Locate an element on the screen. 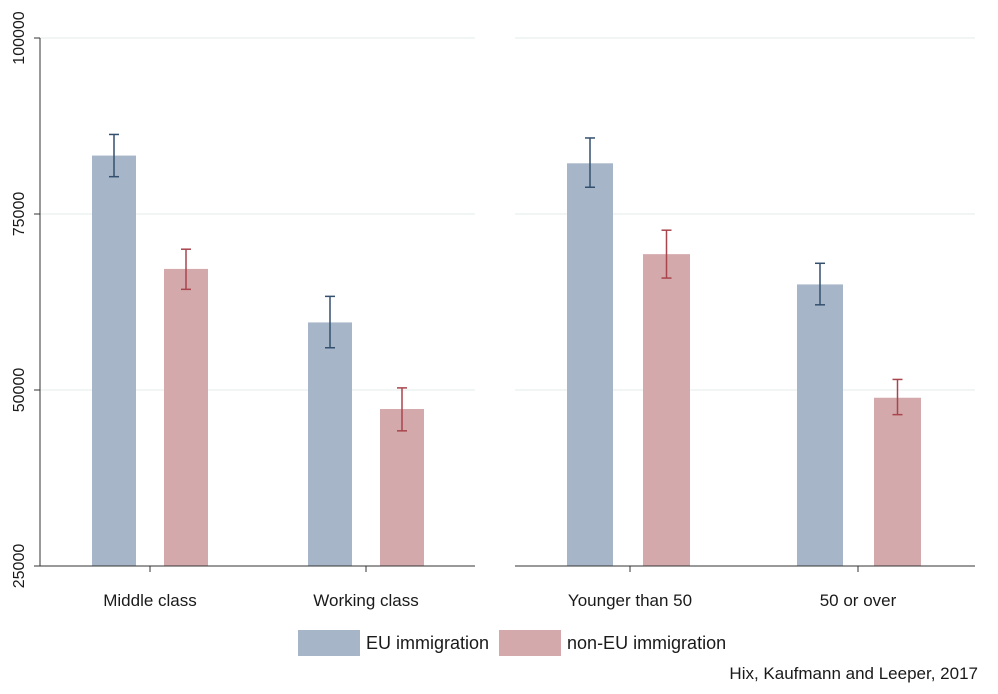 This screenshot has width=998, height=694. legend-swatch-non-eu is located at coordinates (530, 643).